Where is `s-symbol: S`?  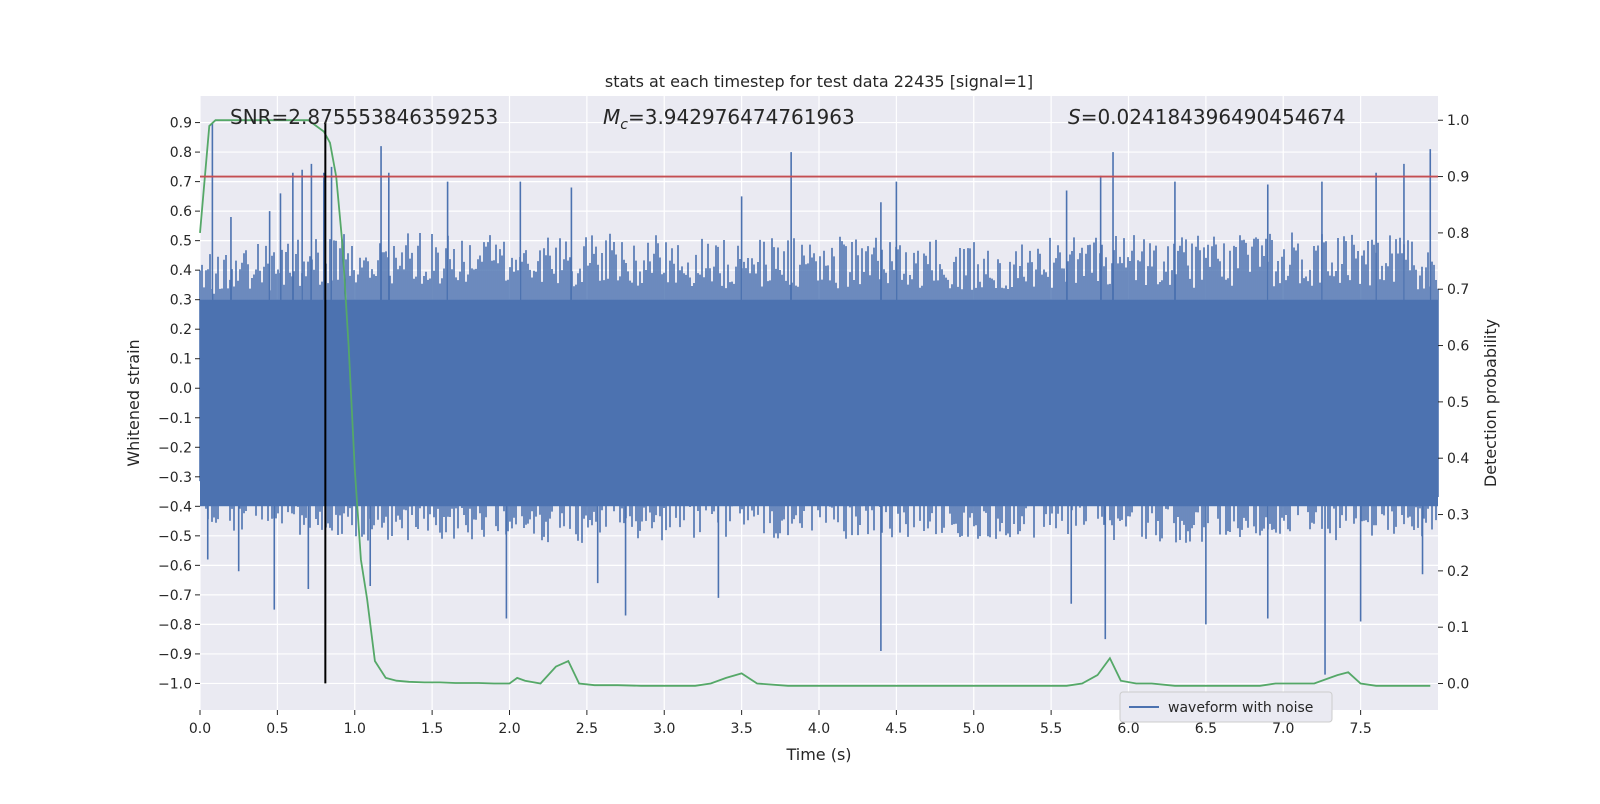 s-symbol: S is located at coordinates (1074, 117).